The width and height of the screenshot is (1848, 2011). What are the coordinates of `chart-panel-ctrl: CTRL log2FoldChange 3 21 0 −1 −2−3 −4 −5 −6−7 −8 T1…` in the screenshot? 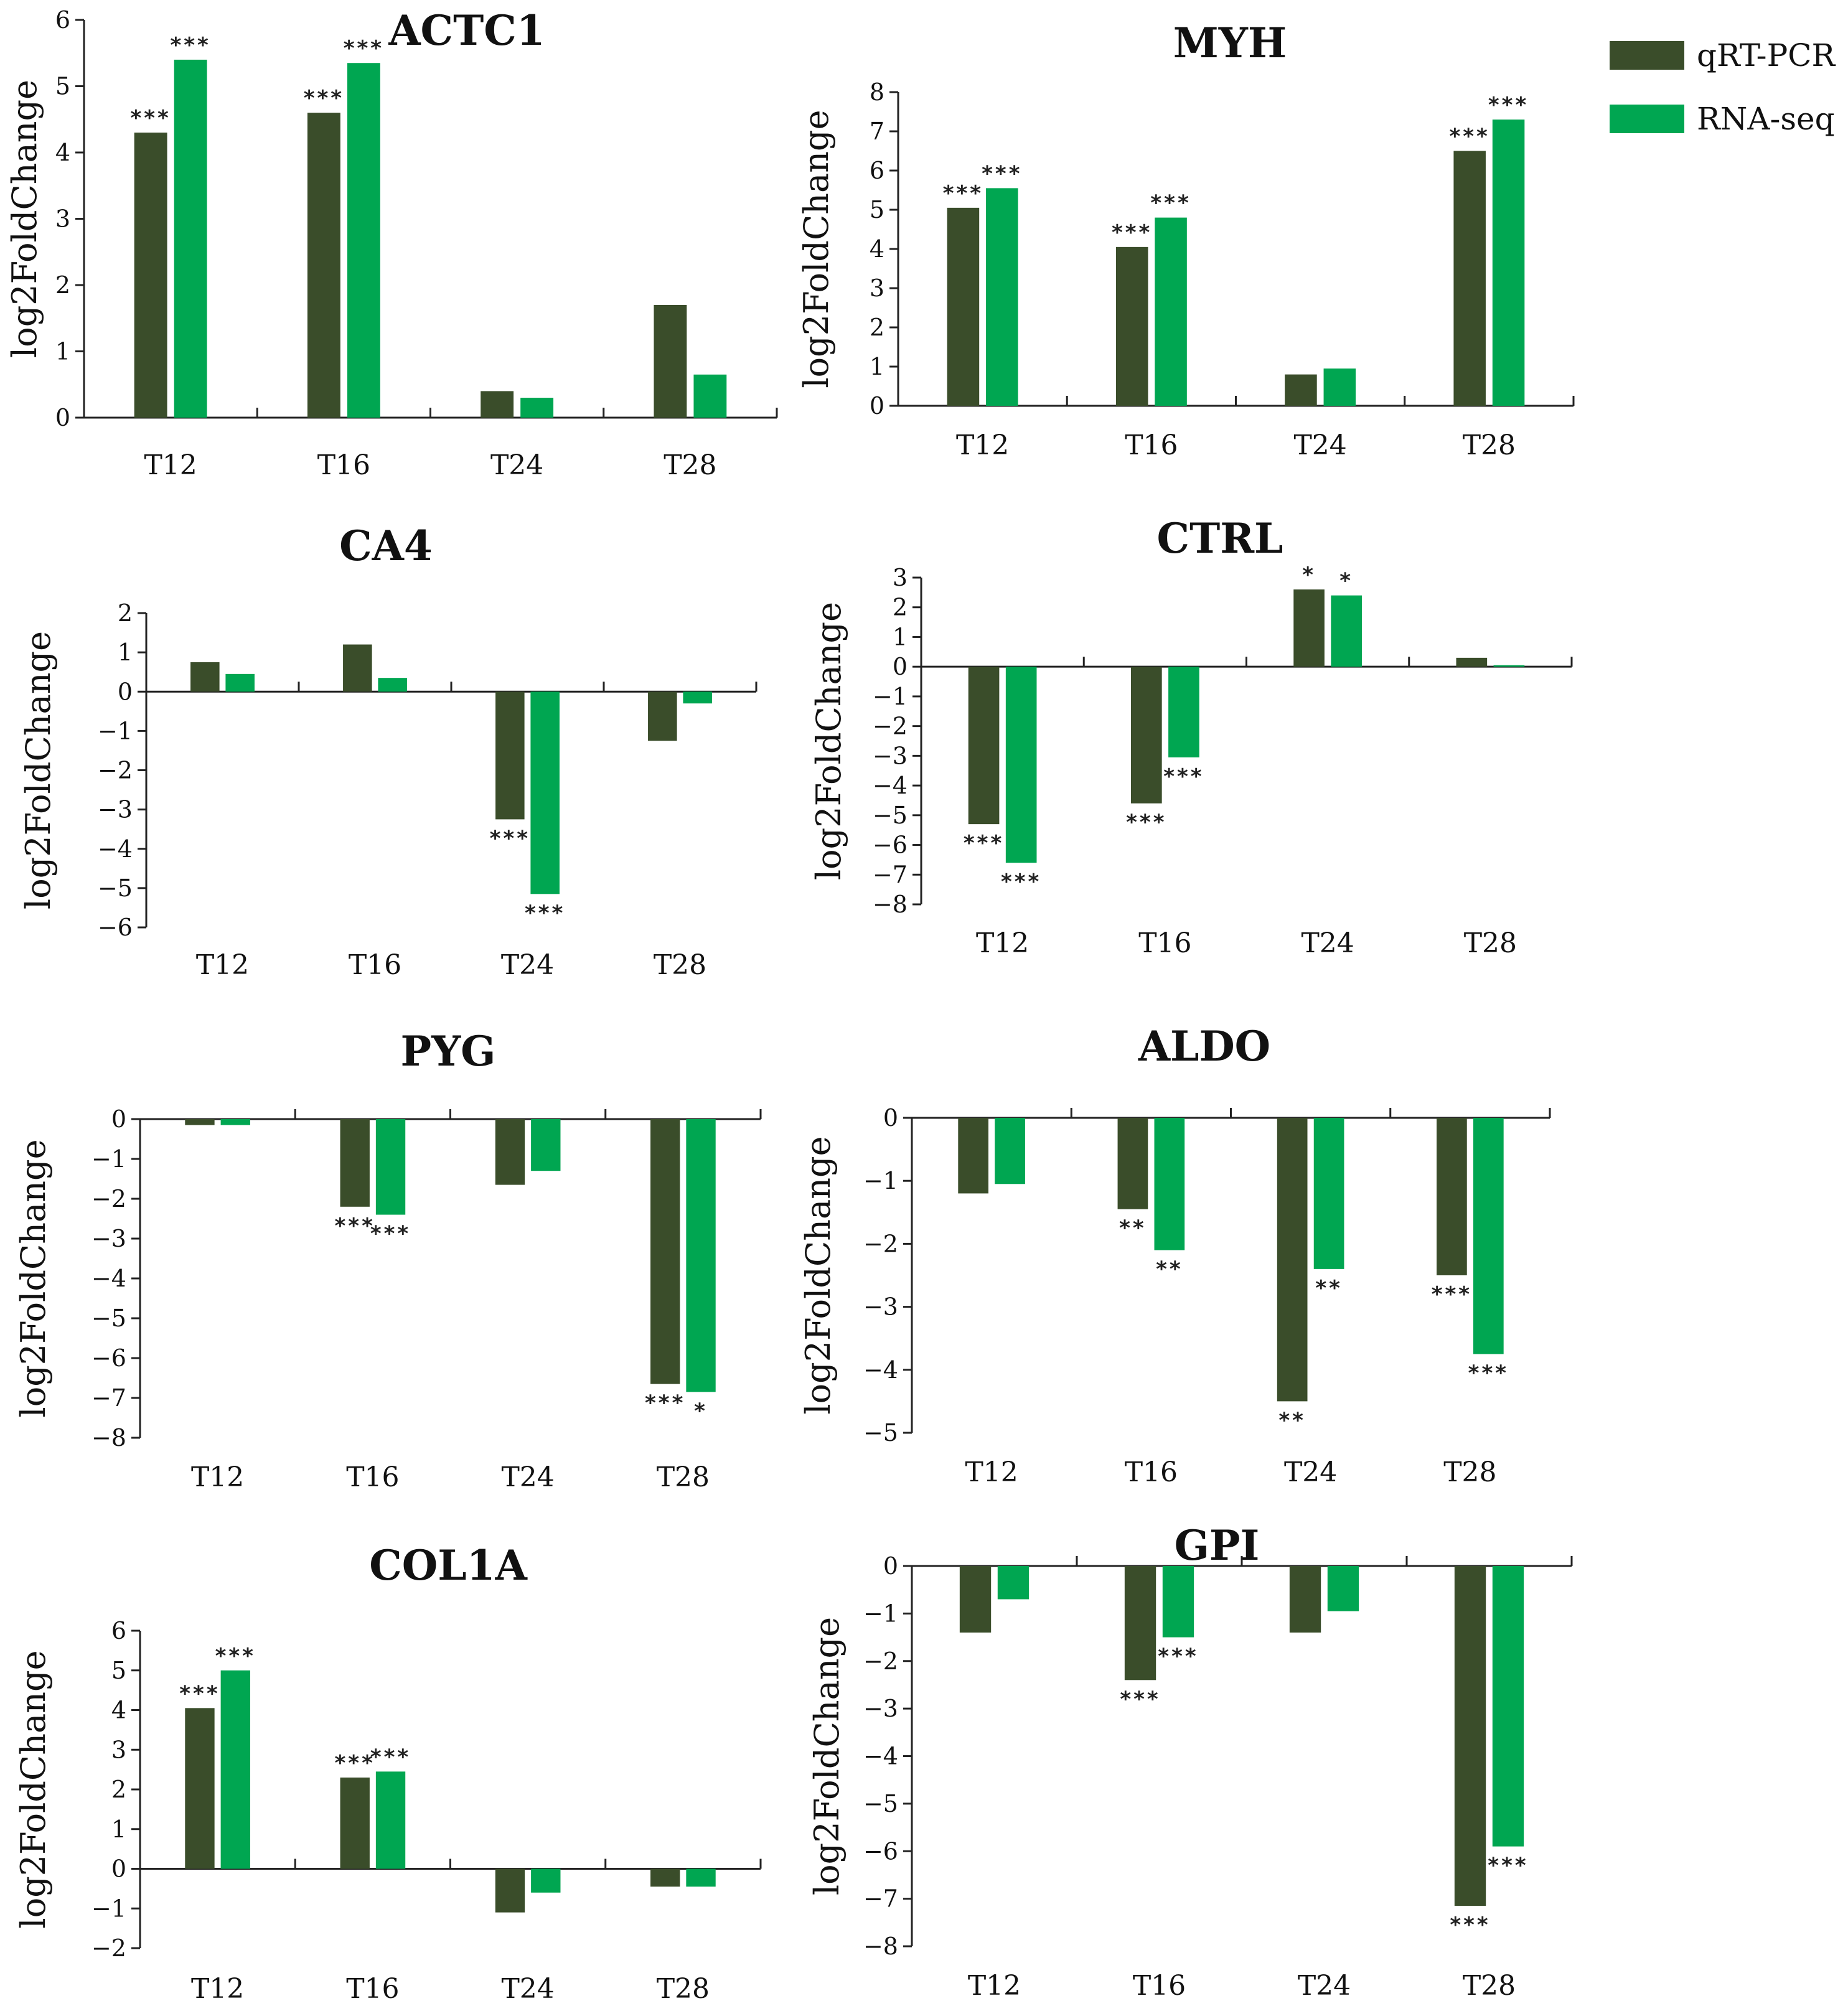 It's located at (1191, 737).